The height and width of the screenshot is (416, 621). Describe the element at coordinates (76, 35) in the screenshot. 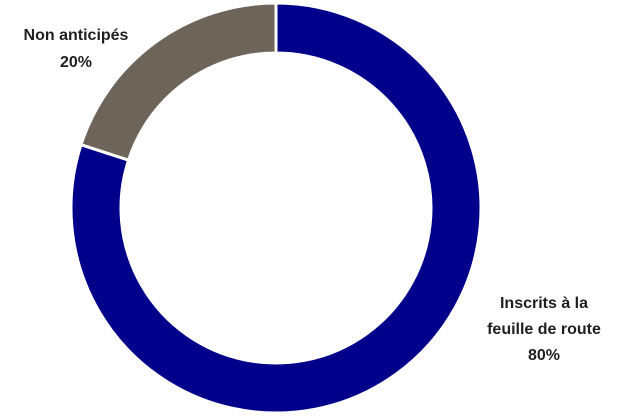

I see `slice-label-non-anticipes: Non anticipés` at that location.